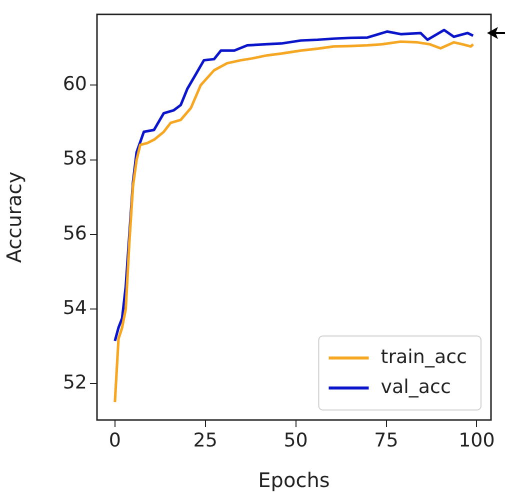 This screenshot has height=498, width=506. What do you see at coordinates (424, 357) in the screenshot?
I see `legend-label: train_acc` at bounding box center [424, 357].